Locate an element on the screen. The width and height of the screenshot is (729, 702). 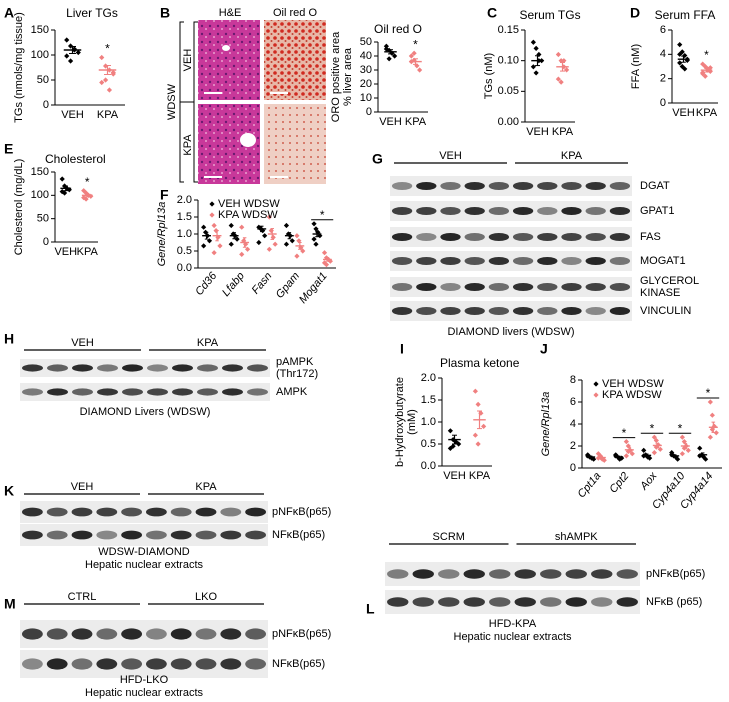
y-tick-label: 2.0 is located at coordinates (184, 200).